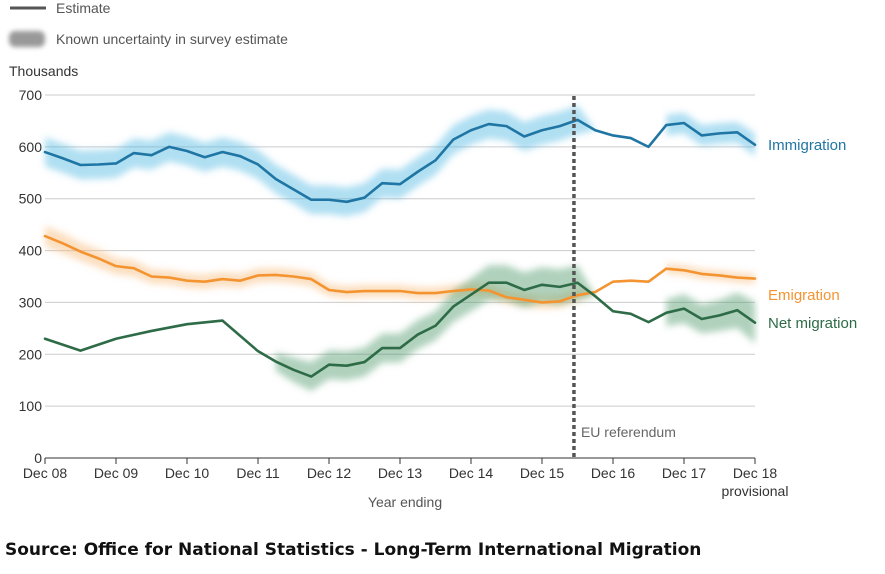  I want to click on x-tick-sublabel: provisional, so click(755, 491).